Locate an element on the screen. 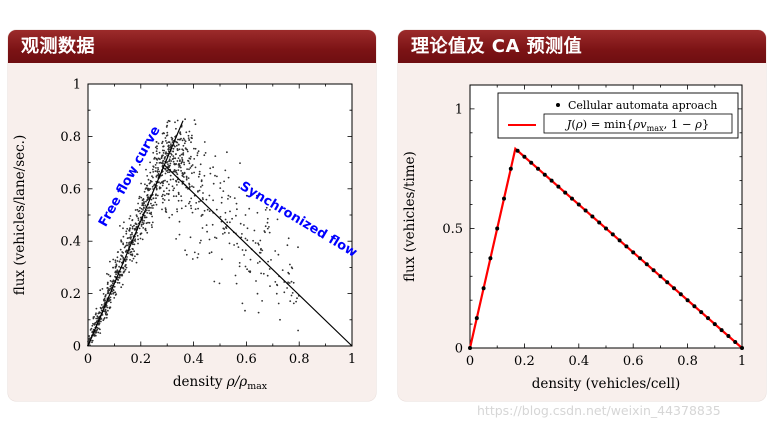  y-axis-label: flux (vehicles/lane/sec.) is located at coordinates (20, 215).